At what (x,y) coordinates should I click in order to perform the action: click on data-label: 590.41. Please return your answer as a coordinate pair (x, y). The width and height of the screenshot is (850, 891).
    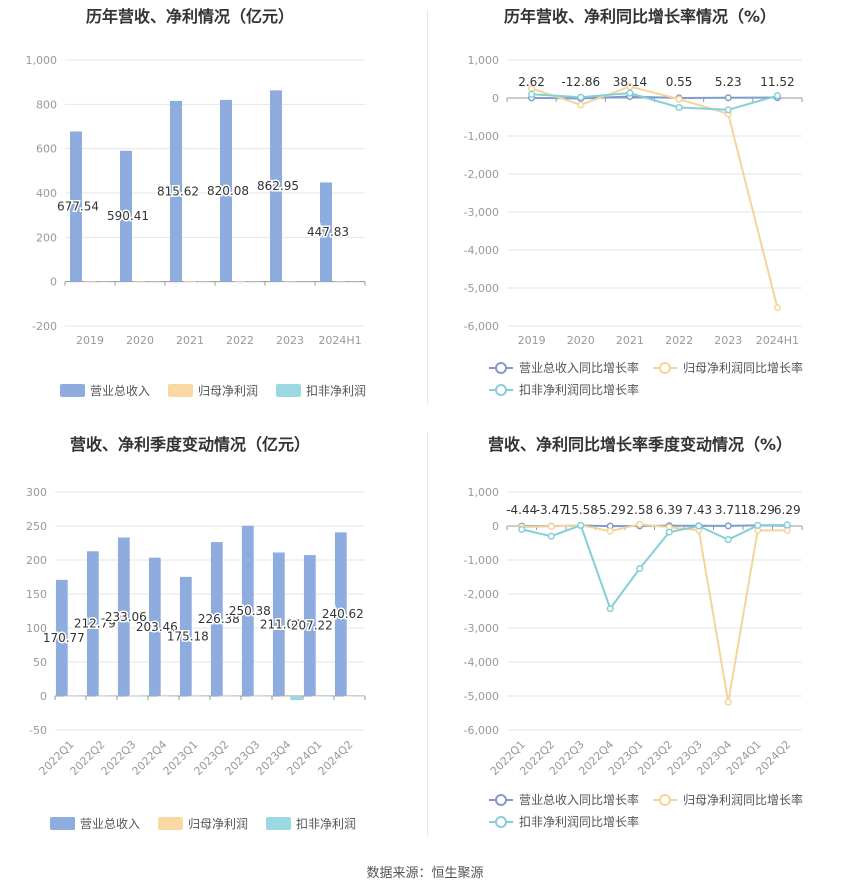
    Looking at the image, I should click on (128, 216).